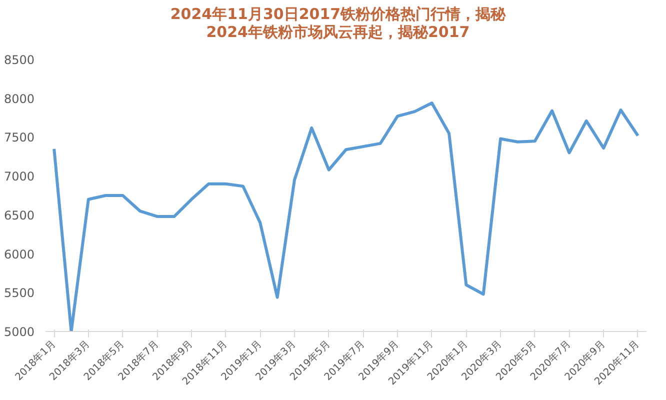 The height and width of the screenshot is (400, 666). What do you see at coordinates (19, 332) in the screenshot?
I see `y-tick-label: 5000` at bounding box center [19, 332].